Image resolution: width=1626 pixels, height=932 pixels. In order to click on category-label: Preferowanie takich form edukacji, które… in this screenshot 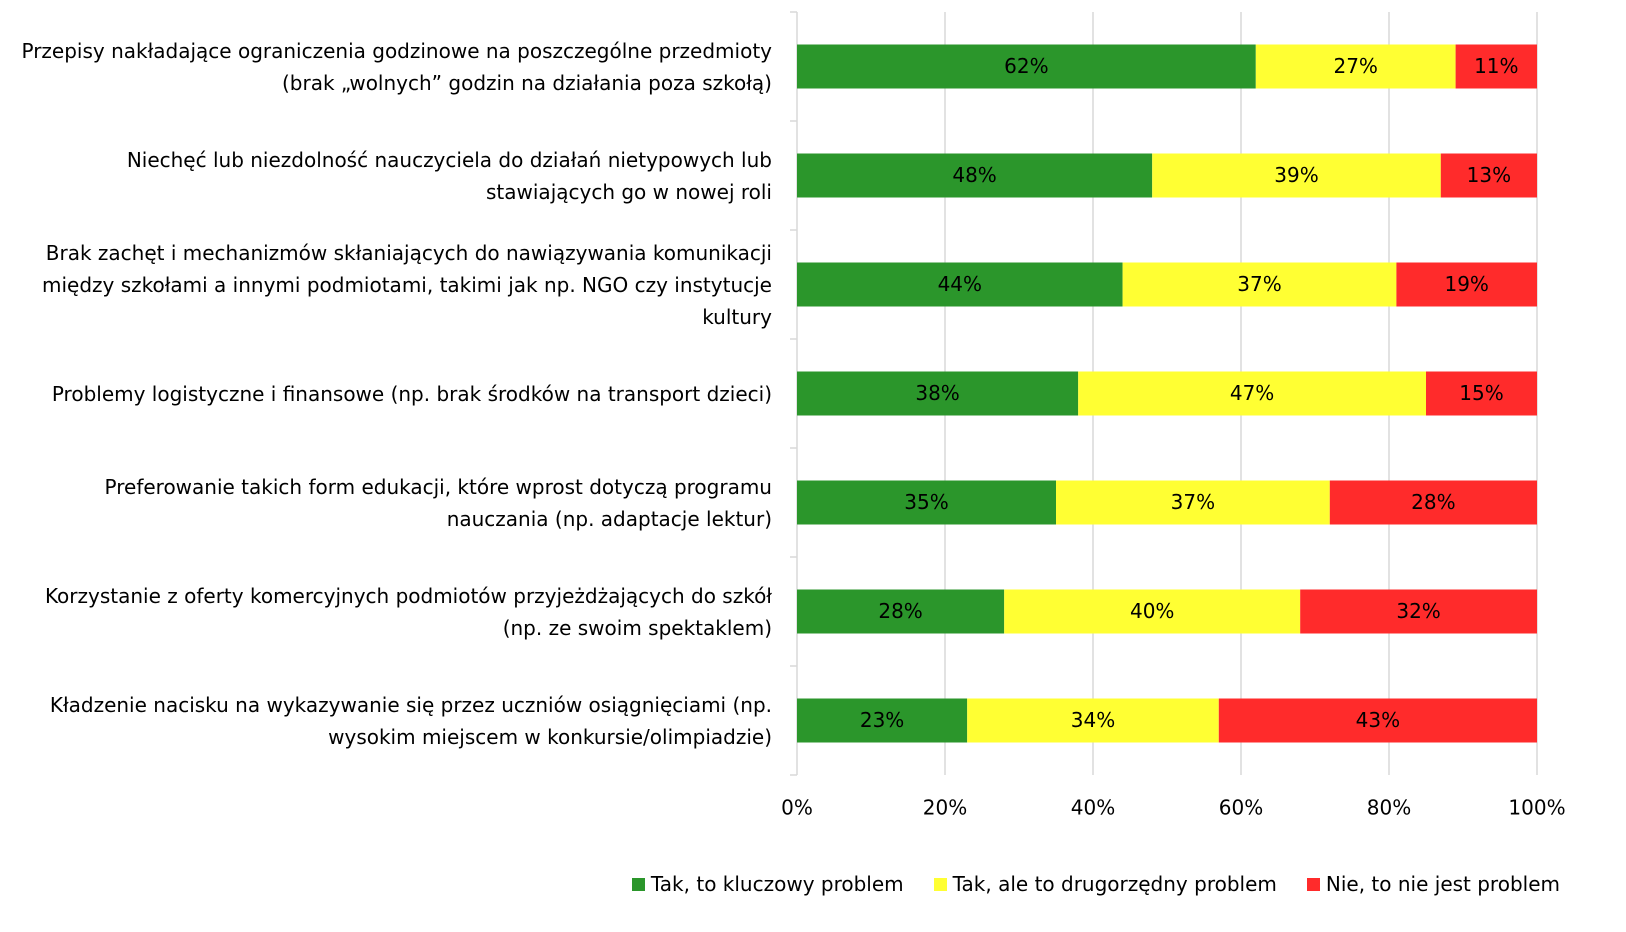, I will do `click(438, 502)`.